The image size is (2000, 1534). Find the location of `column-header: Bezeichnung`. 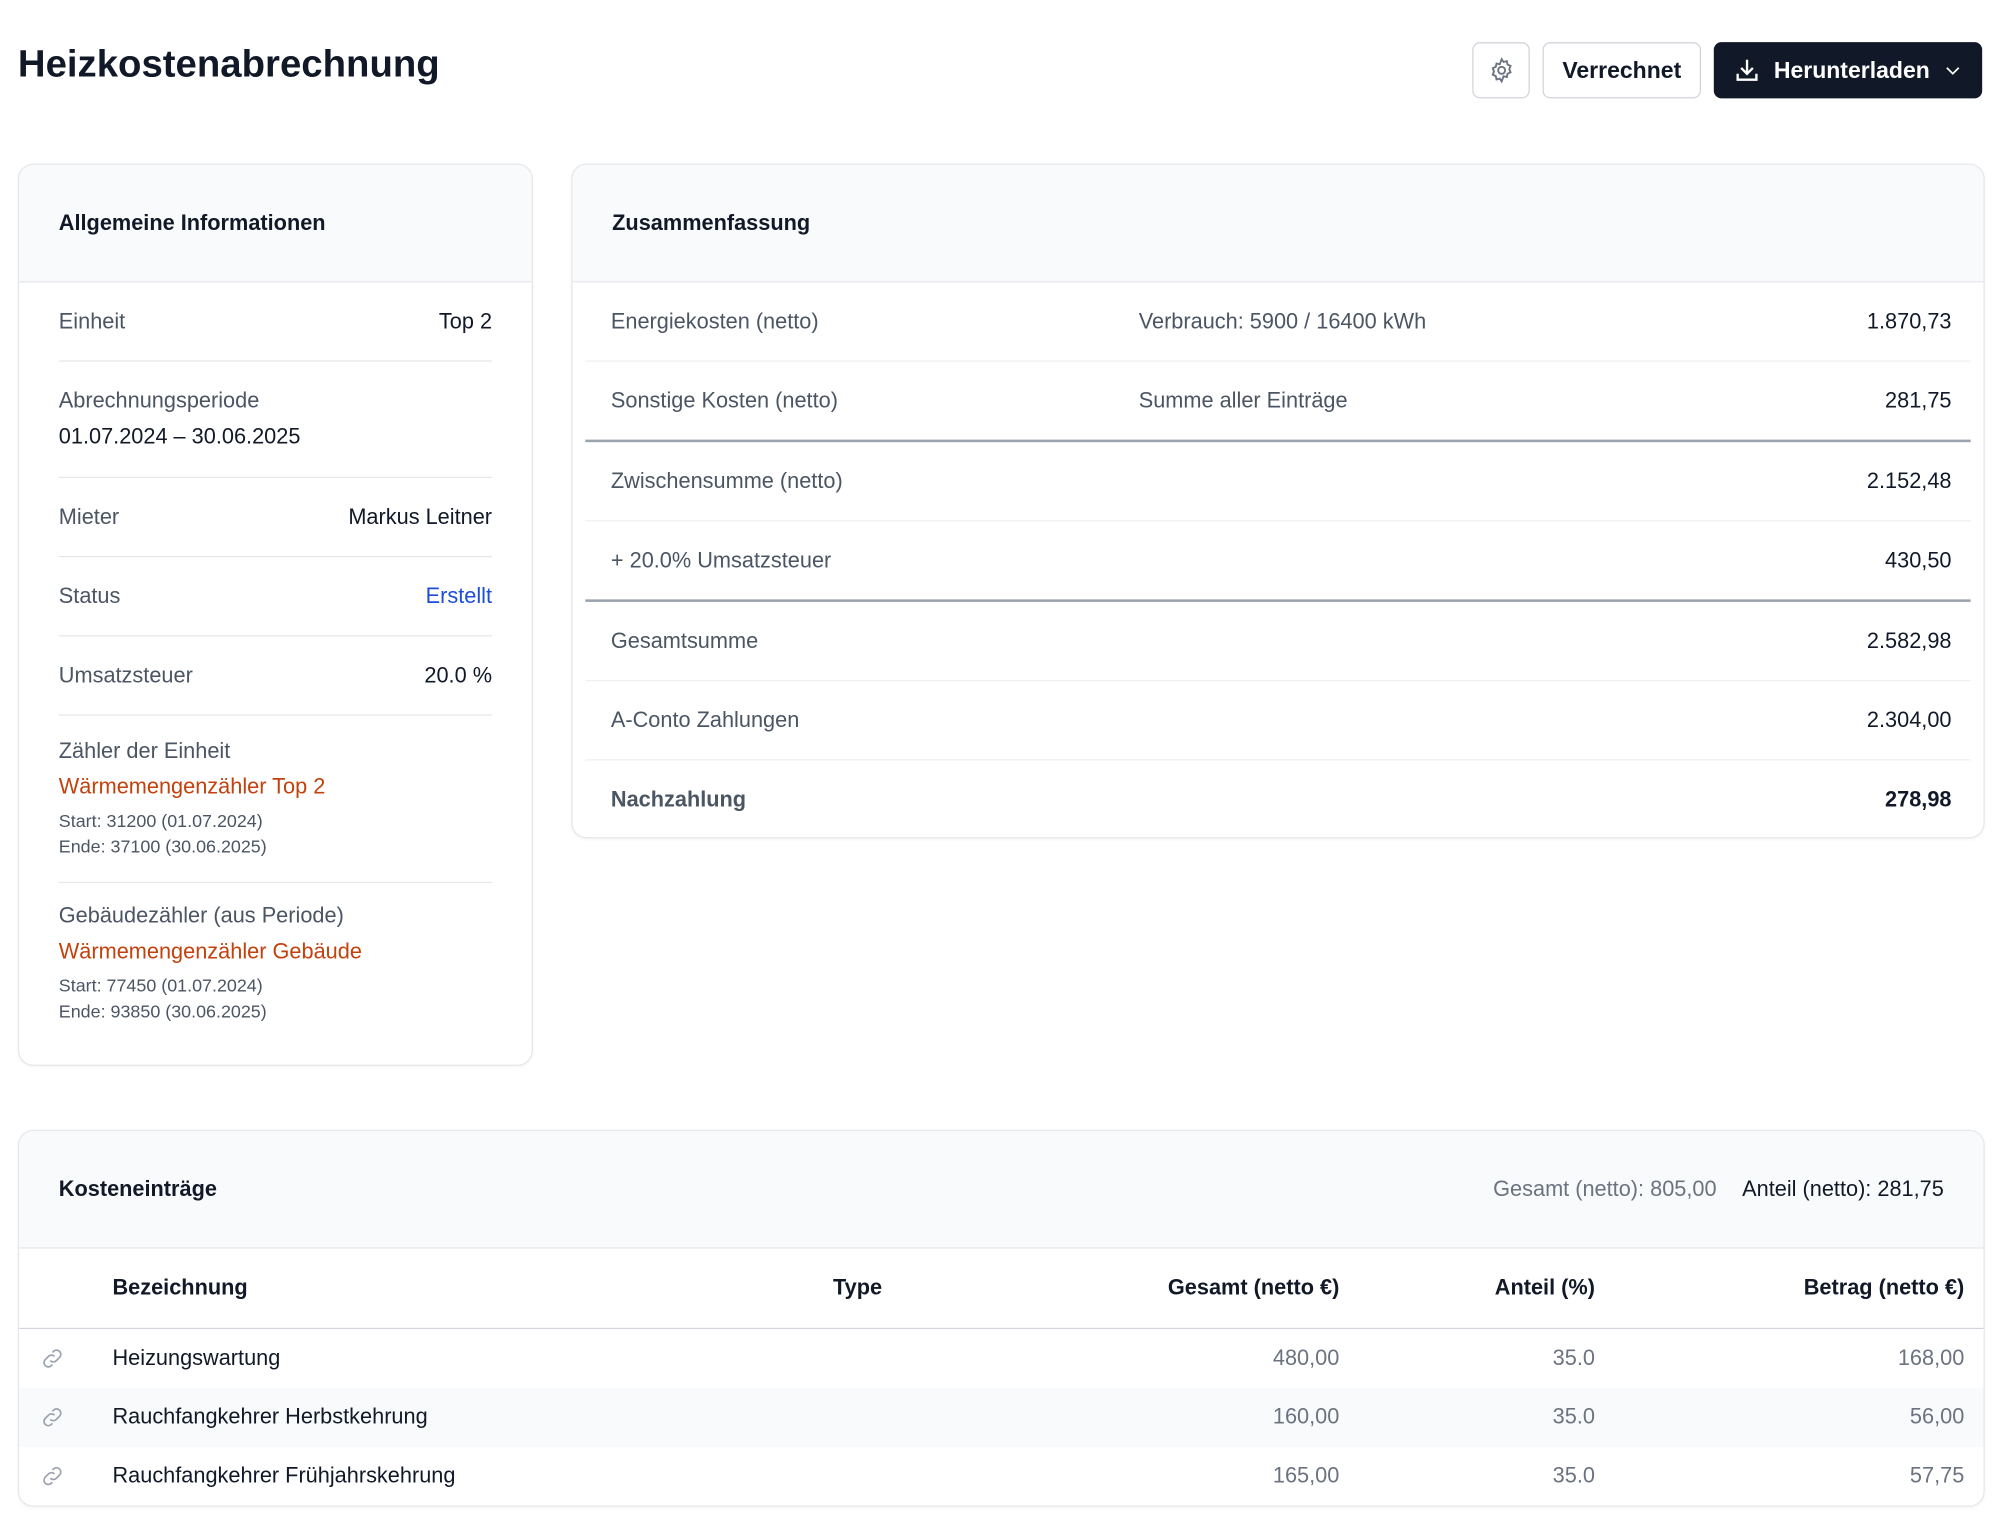

column-header: Bezeichnung is located at coordinates (180, 1287).